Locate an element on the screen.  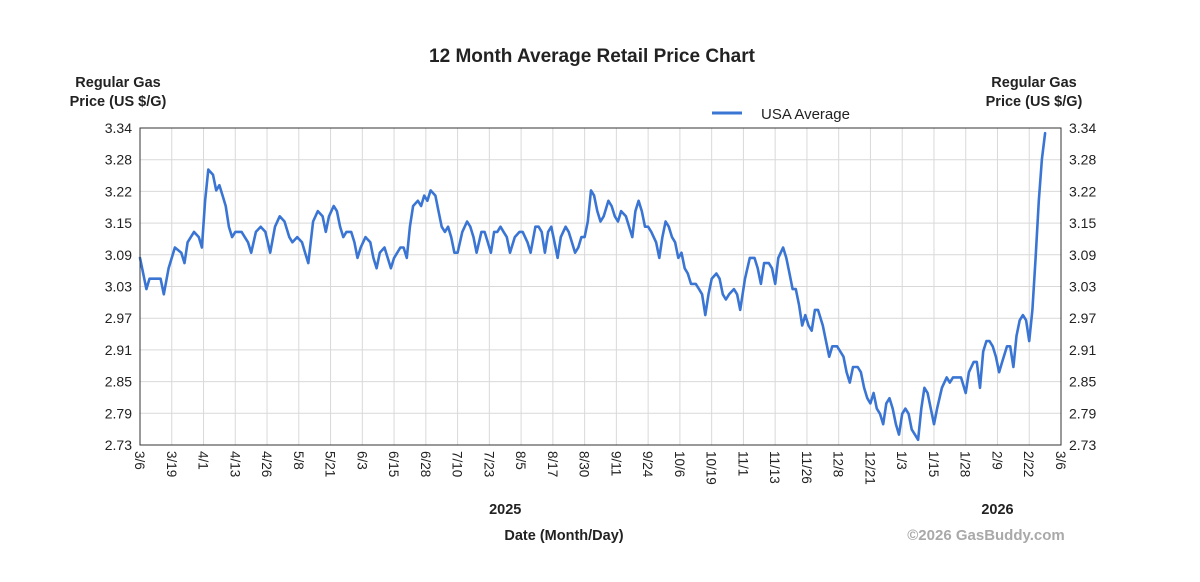
year-label: 2025 is located at coordinates (505, 510).